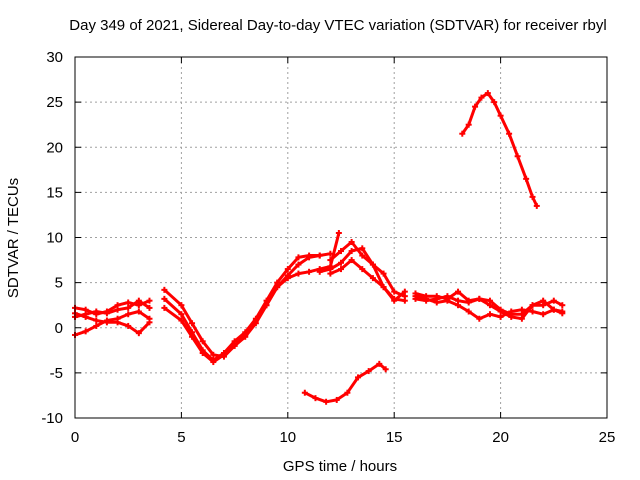 This screenshot has height=480, width=640. I want to click on y-axis-label: SDTVAR / TECUs, so click(13, 238).